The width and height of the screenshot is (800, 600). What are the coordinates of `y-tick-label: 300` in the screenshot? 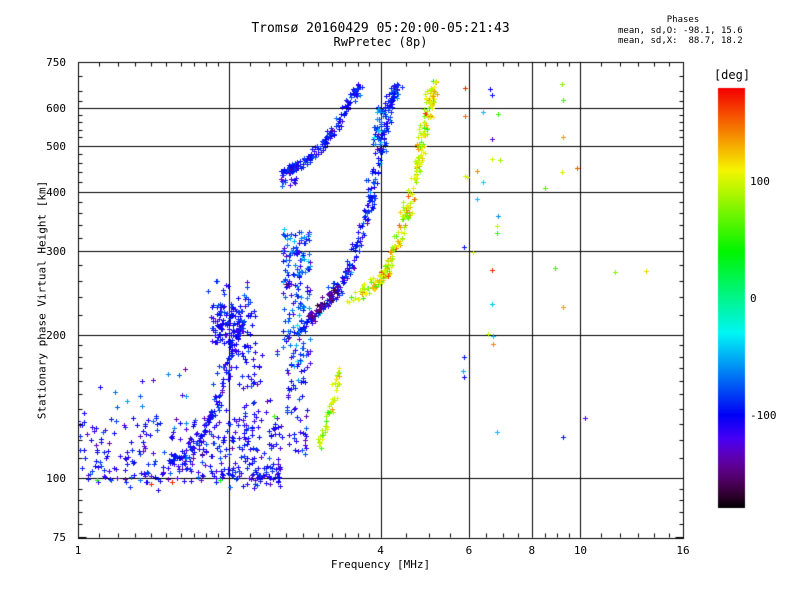 It's located at (56, 252).